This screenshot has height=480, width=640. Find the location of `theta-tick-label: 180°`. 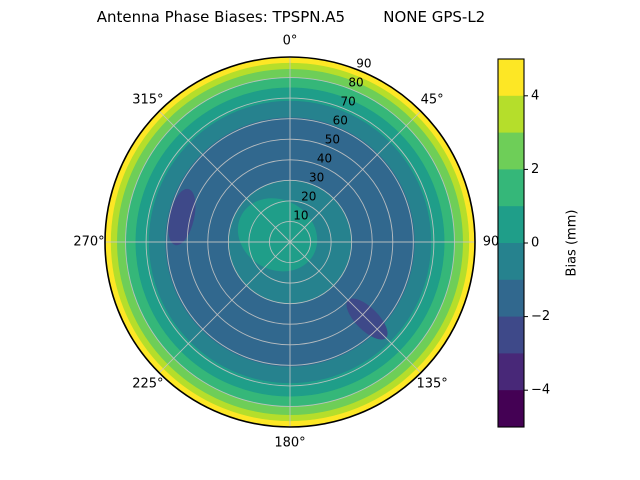

theta-tick-label: 180° is located at coordinates (289, 443).